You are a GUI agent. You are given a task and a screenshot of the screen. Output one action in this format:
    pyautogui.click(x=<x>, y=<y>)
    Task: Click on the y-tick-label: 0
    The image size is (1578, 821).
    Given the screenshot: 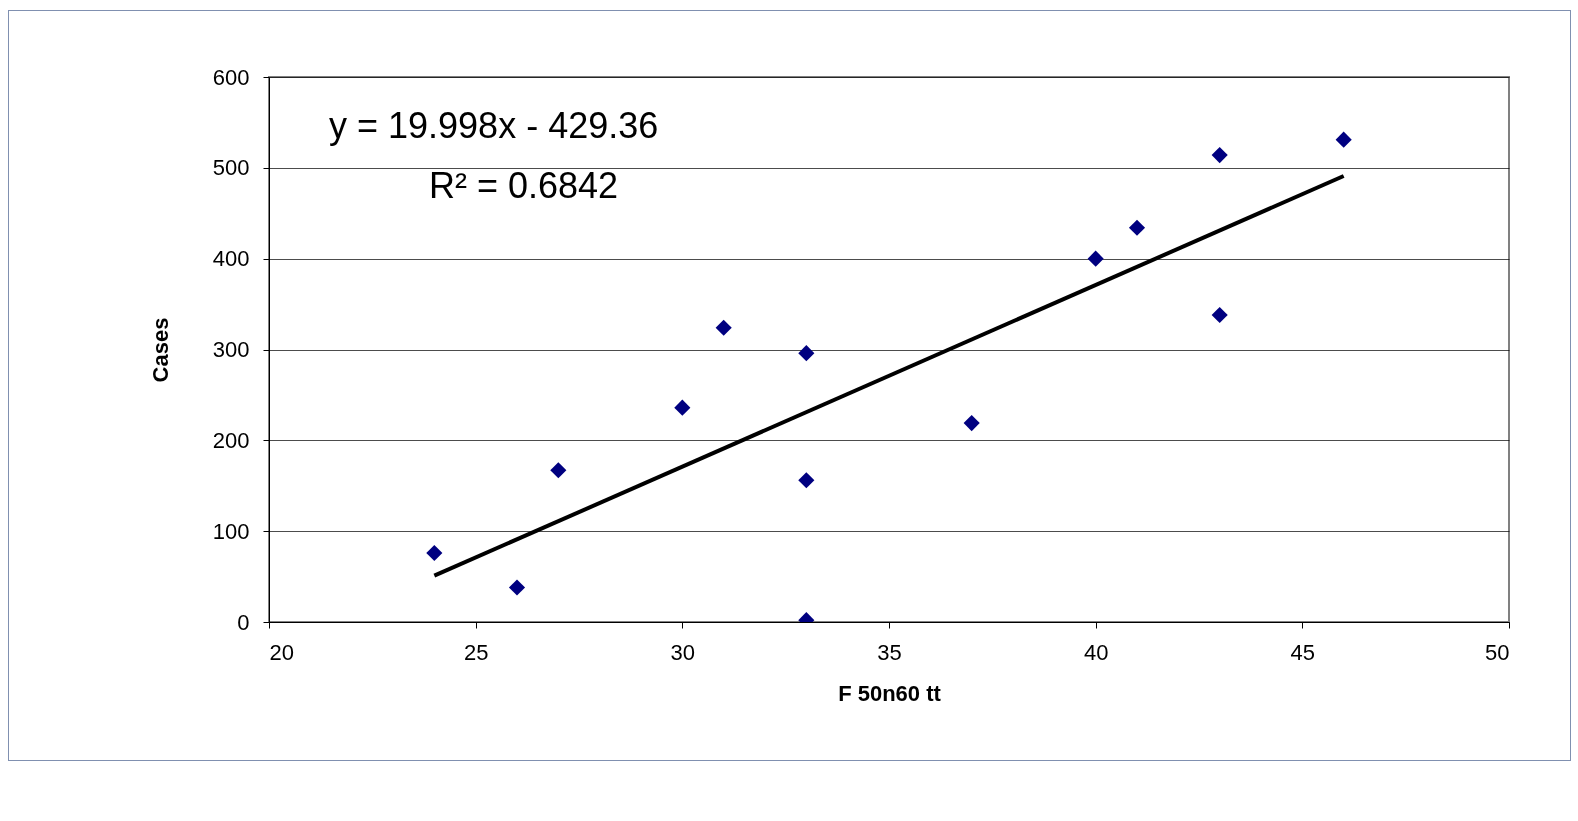 What is the action you would take?
    pyautogui.click(x=243, y=622)
    